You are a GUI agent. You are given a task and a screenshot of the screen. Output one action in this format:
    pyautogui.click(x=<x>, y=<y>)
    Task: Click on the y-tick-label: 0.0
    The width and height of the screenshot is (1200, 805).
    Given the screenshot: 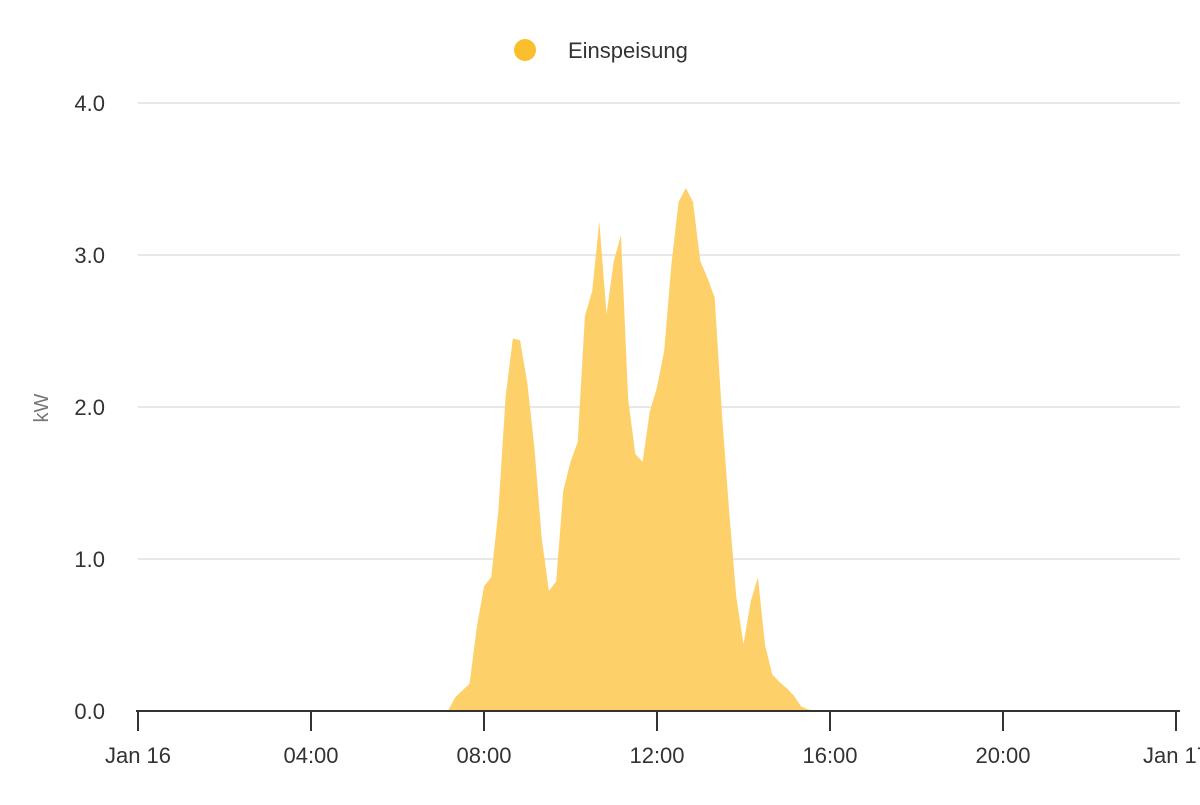 What is the action you would take?
    pyautogui.click(x=89, y=711)
    